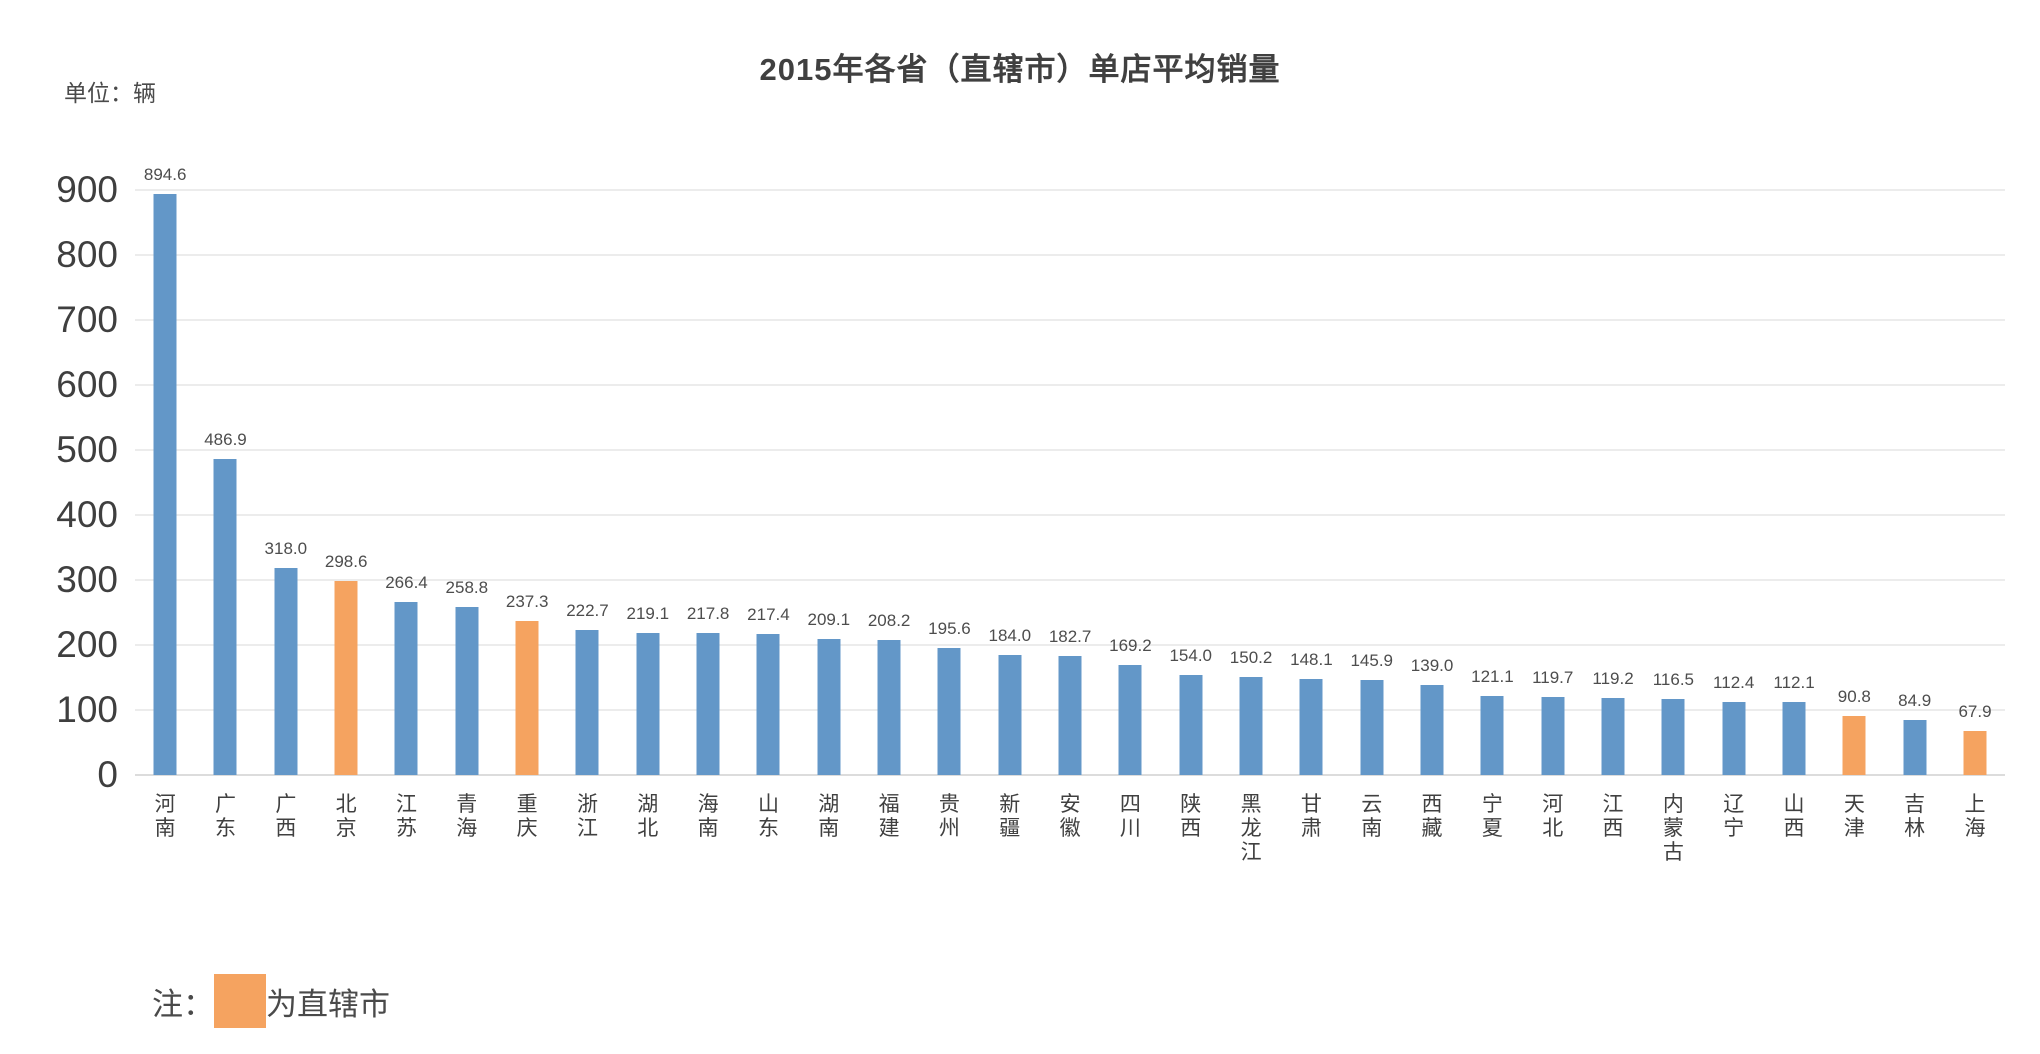 The image size is (2040, 1054). What do you see at coordinates (467, 587) in the screenshot?
I see `bar-value-label: 258.8` at bounding box center [467, 587].